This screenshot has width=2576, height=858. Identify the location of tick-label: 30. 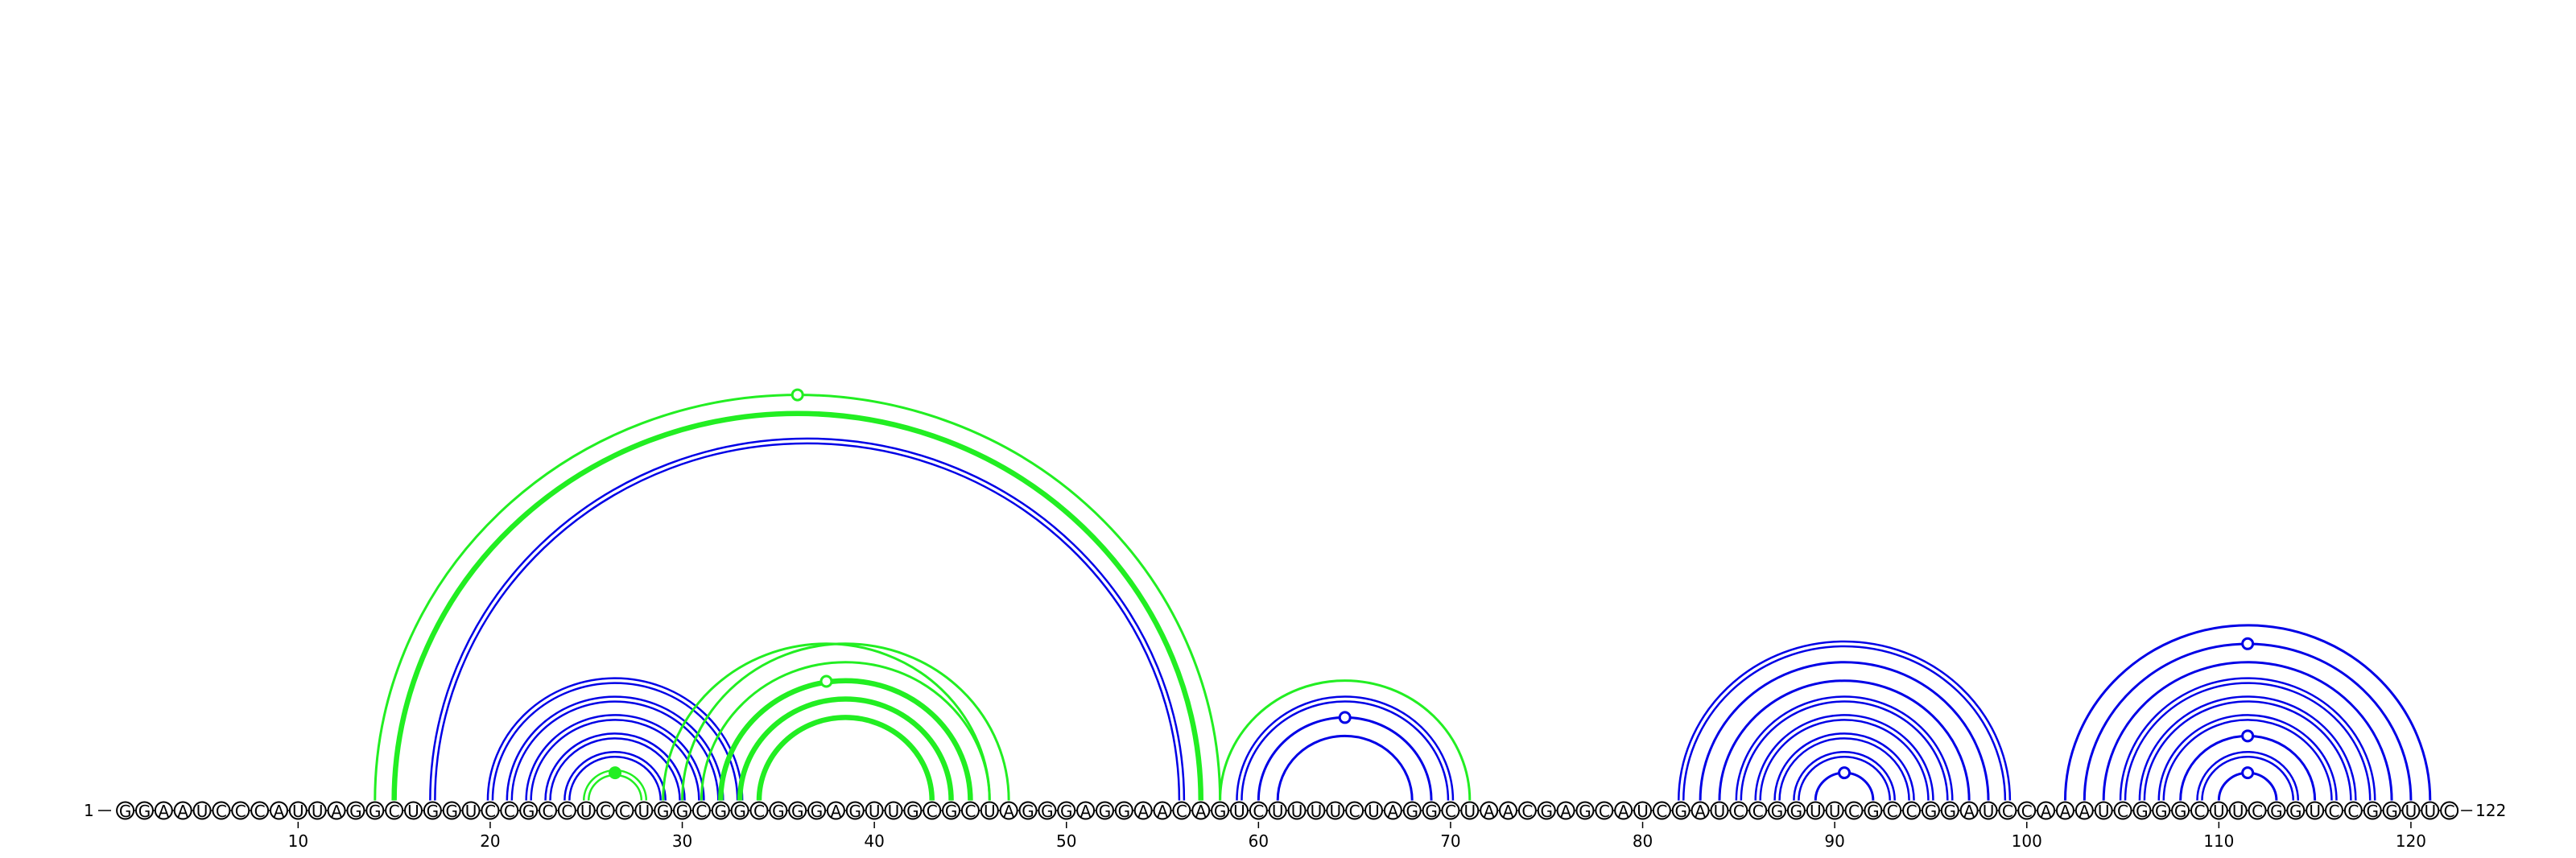
(682, 841).